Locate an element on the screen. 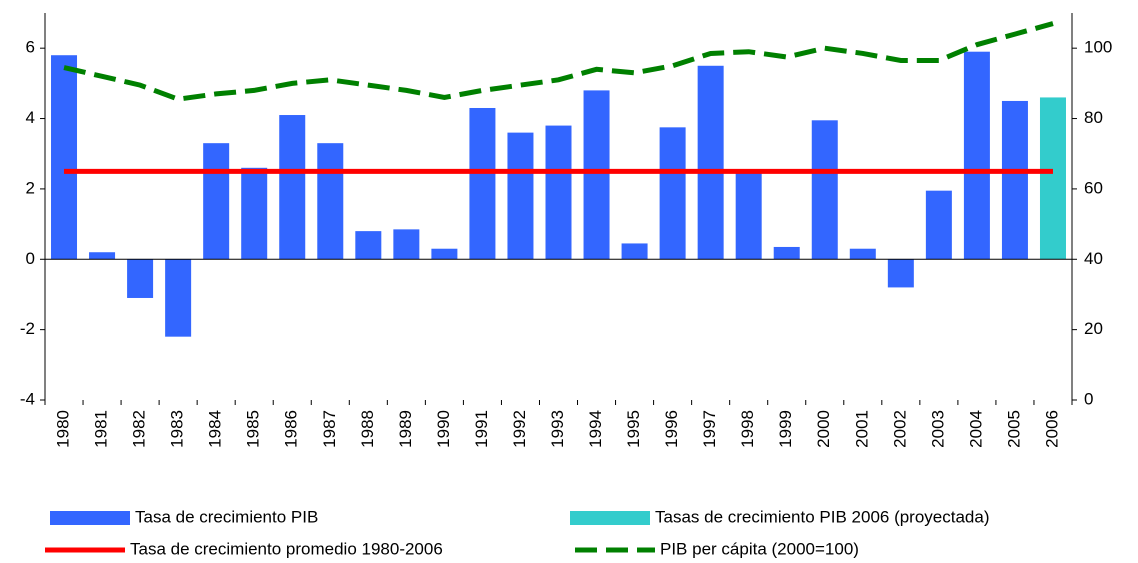  x-tick-label: 1997 is located at coordinates (709, 429).